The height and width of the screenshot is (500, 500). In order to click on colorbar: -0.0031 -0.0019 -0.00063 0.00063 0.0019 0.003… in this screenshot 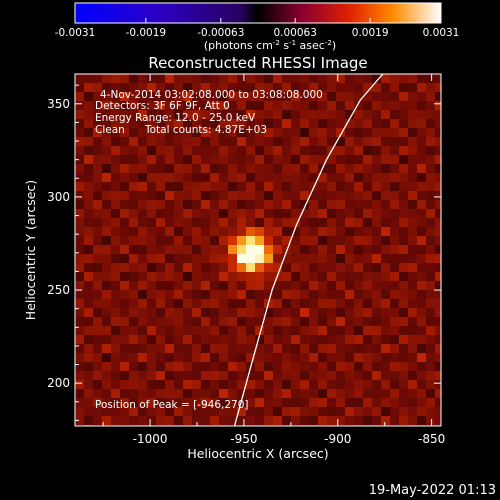, I will do `click(257, 27)`.